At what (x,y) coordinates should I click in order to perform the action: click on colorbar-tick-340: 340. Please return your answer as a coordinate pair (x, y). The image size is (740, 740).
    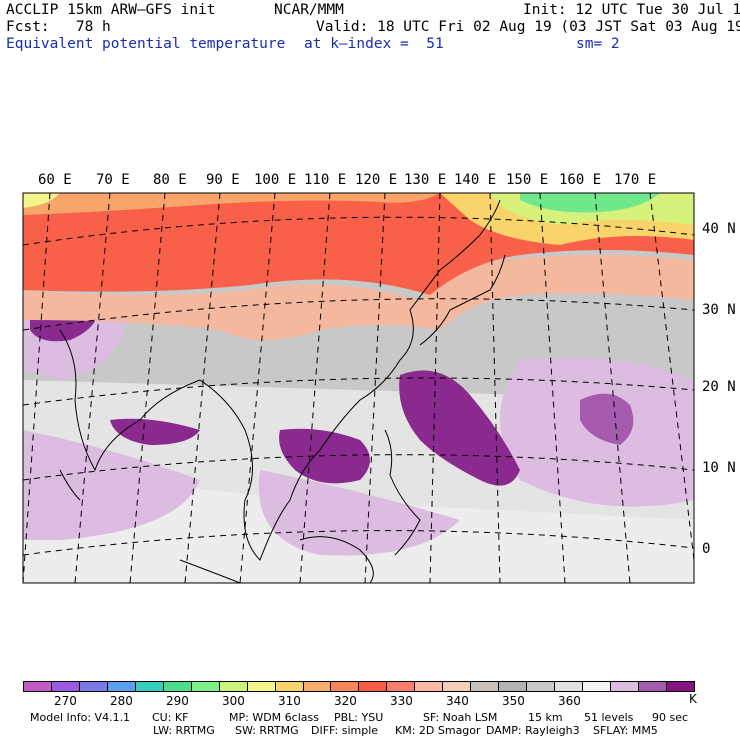
    Looking at the image, I should click on (457, 701).